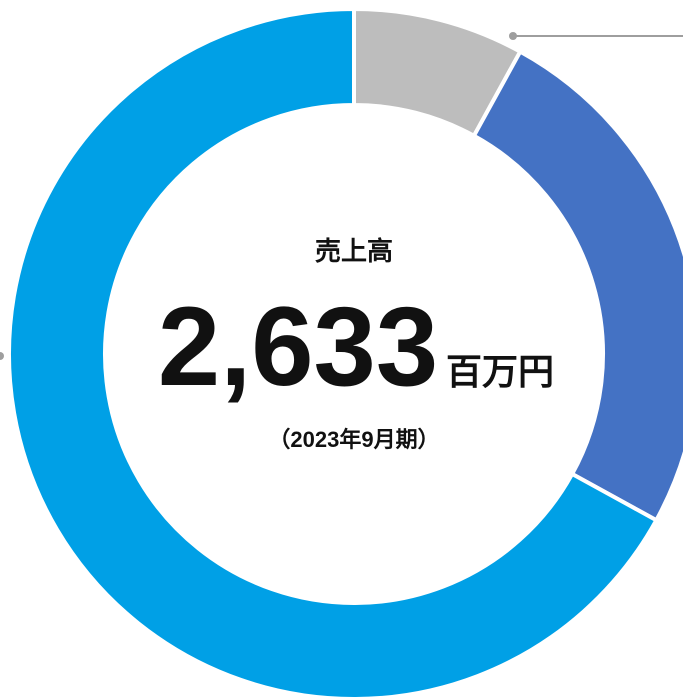 Image resolution: width=683 pixels, height=699 pixels. What do you see at coordinates (353, 439) in the screenshot?
I see `center-note: （2023年9月期）` at bounding box center [353, 439].